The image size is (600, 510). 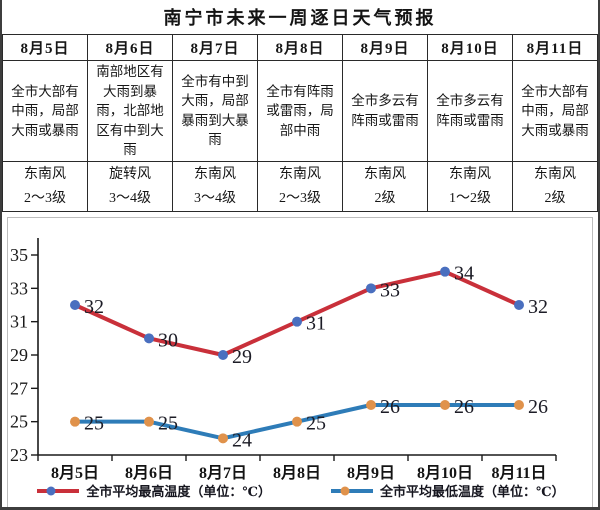 What do you see at coordinates (242, 441) in the screenshot?
I see `data-label: 24` at bounding box center [242, 441].